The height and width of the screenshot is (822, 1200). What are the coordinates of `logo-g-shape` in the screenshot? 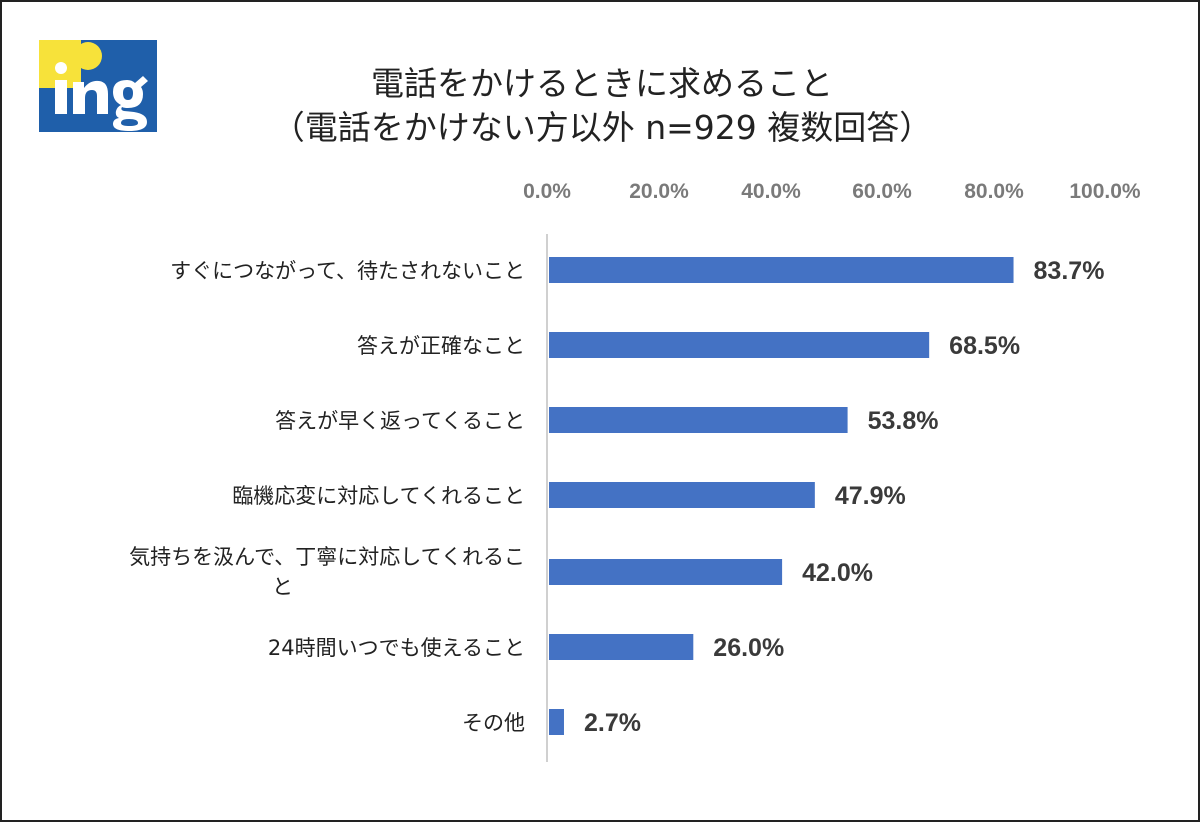 It's located at (130, 103).